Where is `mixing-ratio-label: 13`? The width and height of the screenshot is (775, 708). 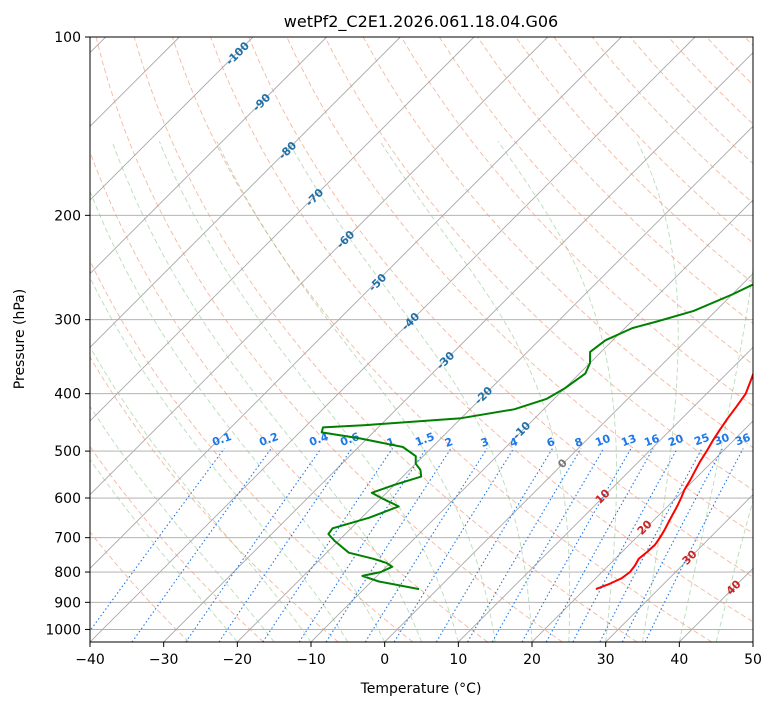
mixing-ratio-label: 13 is located at coordinates (628, 440).